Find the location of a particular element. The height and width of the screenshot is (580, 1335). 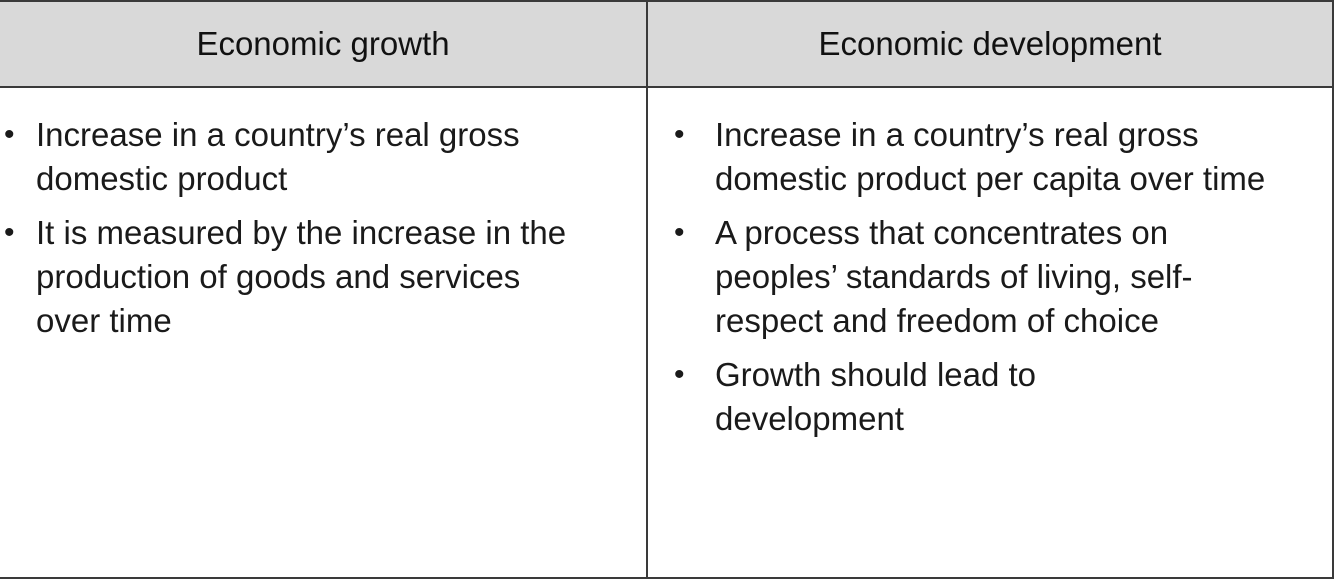

list-item: • Growth should lead to development is located at coordinates (916, 397).